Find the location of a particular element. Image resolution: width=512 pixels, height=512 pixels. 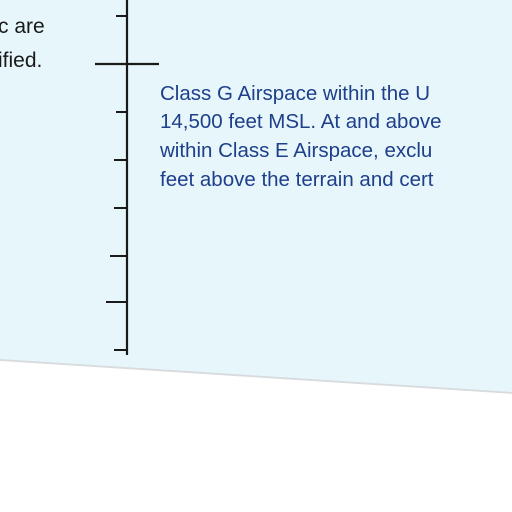

left-note-line-1: c are is located at coordinates (22, 26).